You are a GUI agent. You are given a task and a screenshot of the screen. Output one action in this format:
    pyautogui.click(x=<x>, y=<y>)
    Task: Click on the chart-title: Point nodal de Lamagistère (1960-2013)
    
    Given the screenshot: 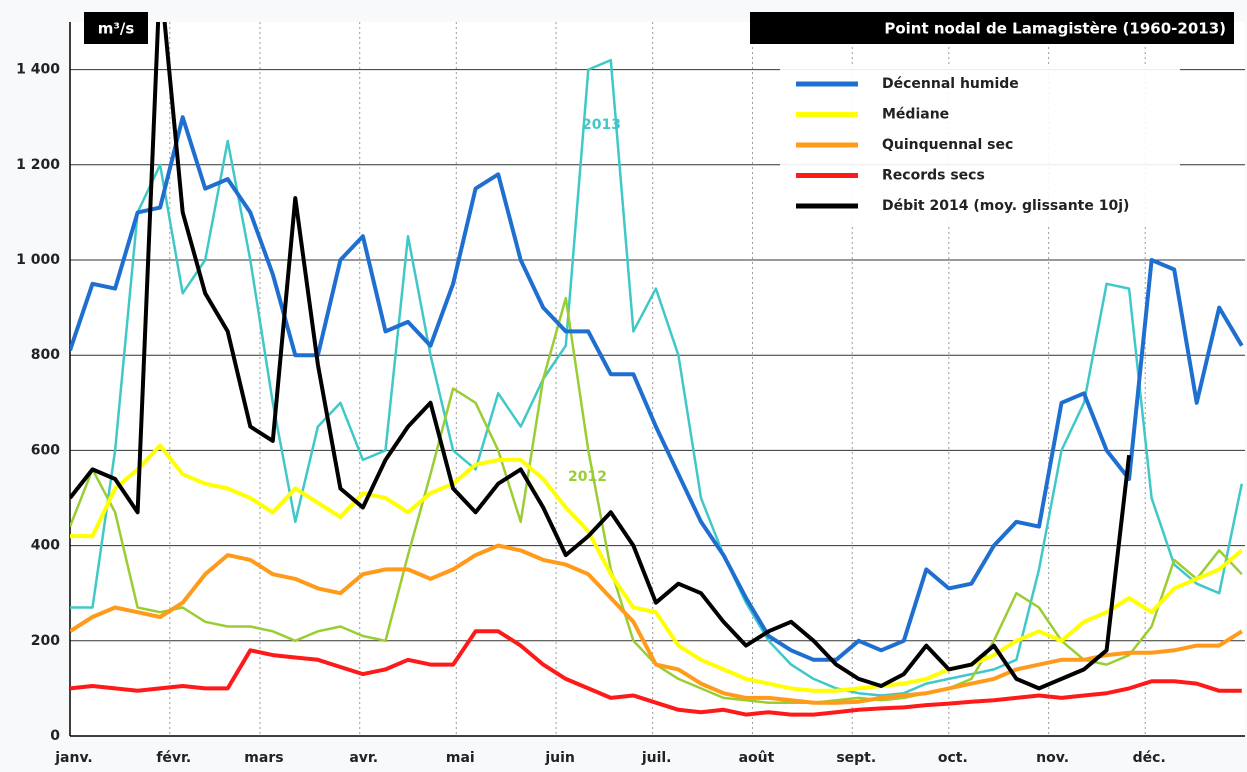 What is the action you would take?
    pyautogui.click(x=1055, y=29)
    